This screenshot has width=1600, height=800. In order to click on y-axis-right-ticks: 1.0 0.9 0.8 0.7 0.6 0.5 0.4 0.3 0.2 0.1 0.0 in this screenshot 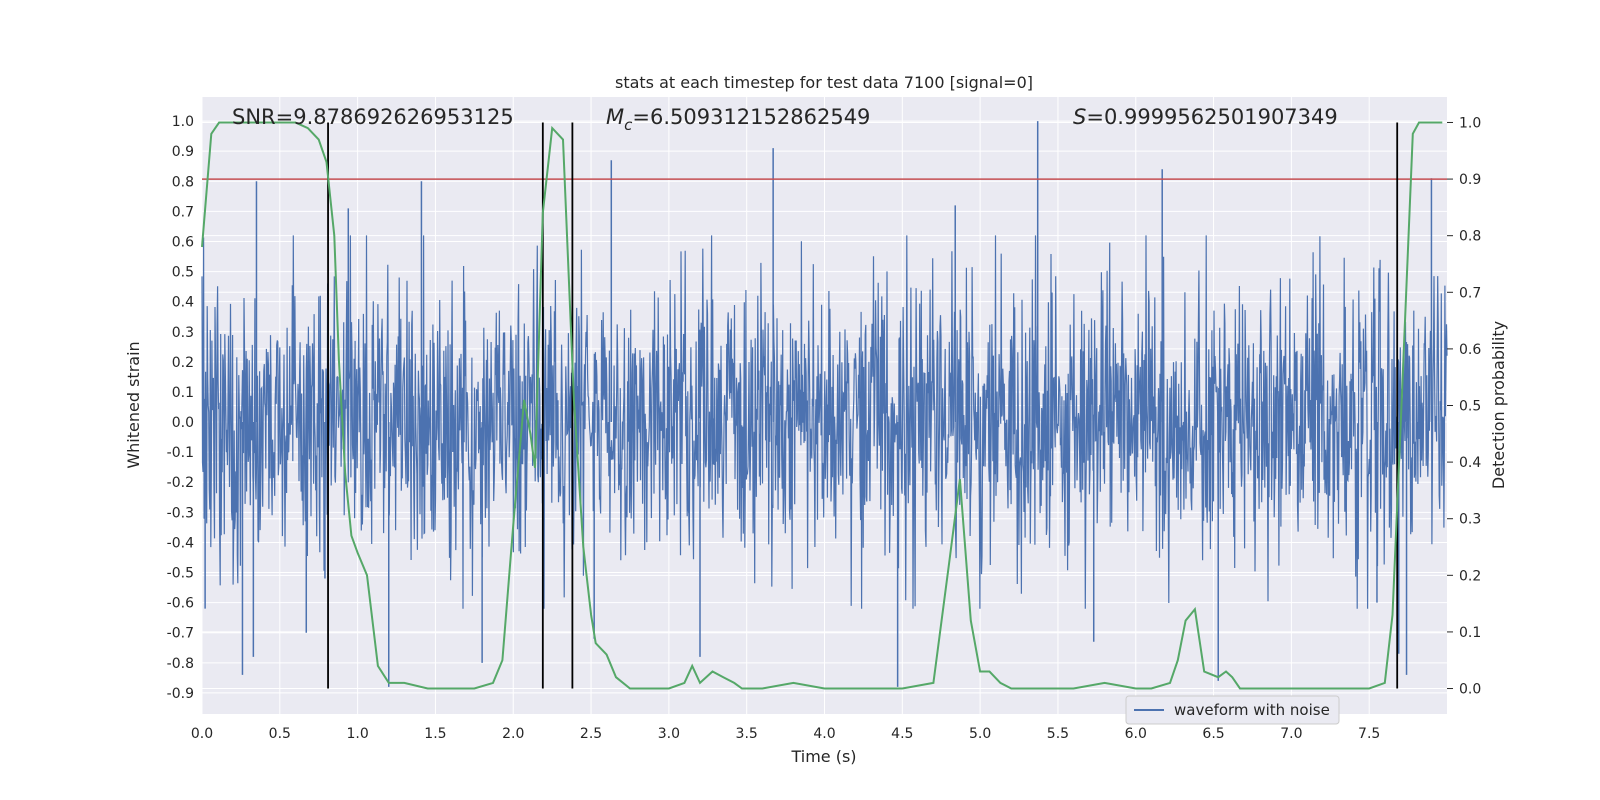, I will do `click(1464, 406)`.